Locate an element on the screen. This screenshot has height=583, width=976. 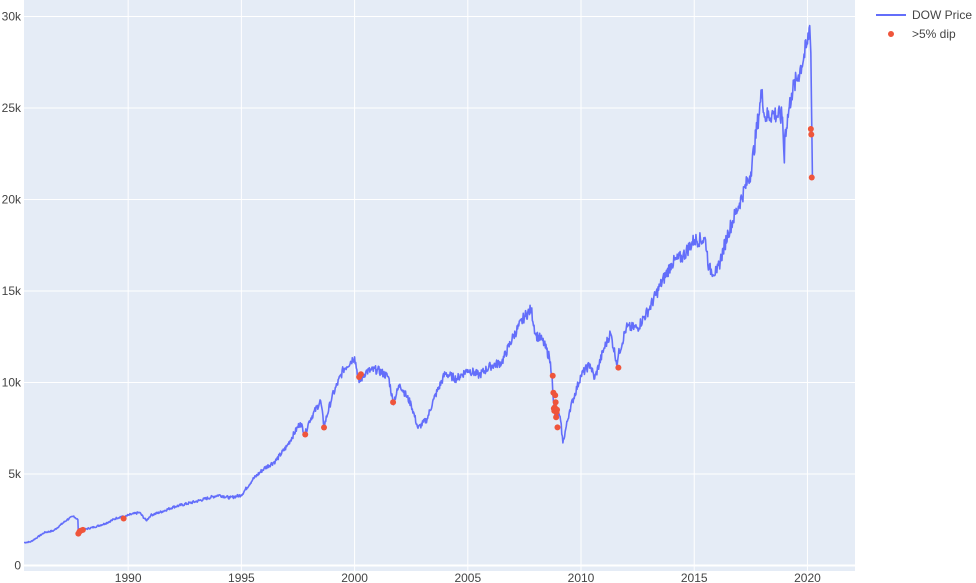
y-tick-label: 15k is located at coordinates (12, 291).